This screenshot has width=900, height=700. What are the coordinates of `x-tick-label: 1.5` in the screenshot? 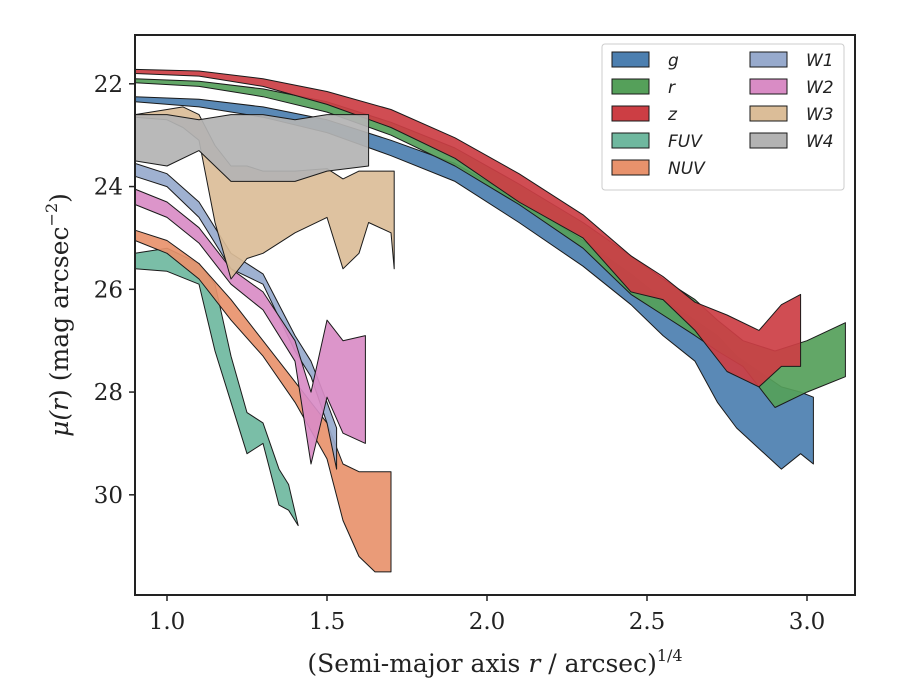 It's located at (327, 622).